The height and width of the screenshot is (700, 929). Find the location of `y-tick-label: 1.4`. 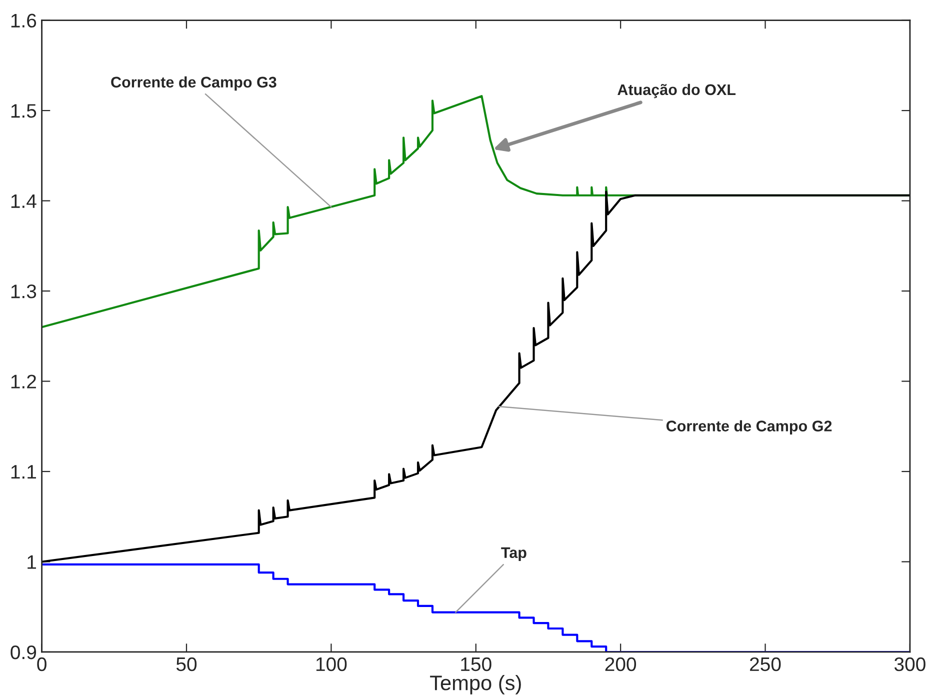

y-tick-label: 1.4 is located at coordinates (23, 201).